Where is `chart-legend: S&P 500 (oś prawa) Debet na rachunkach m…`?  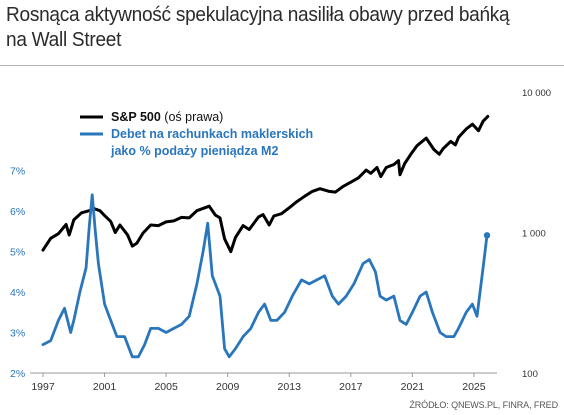 chart-legend: S&P 500 (oś prawa) Debet na rachunkach m… is located at coordinates (196, 134).